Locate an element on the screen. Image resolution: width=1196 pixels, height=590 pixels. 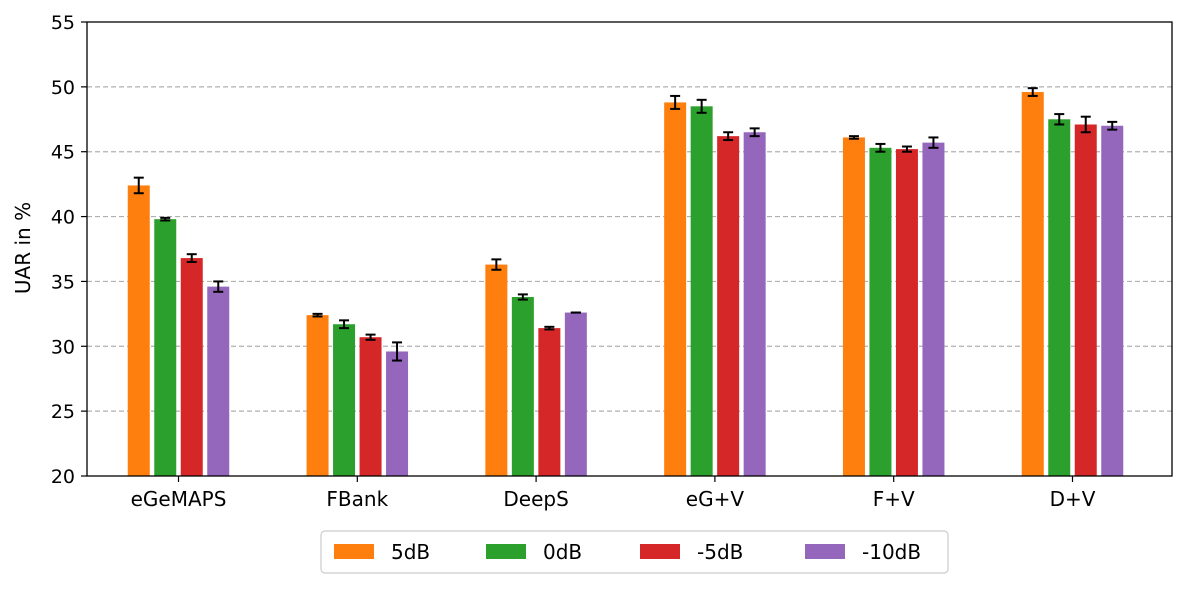
legend: 5dB 0dB -5dB -10dB is located at coordinates (634, 552).